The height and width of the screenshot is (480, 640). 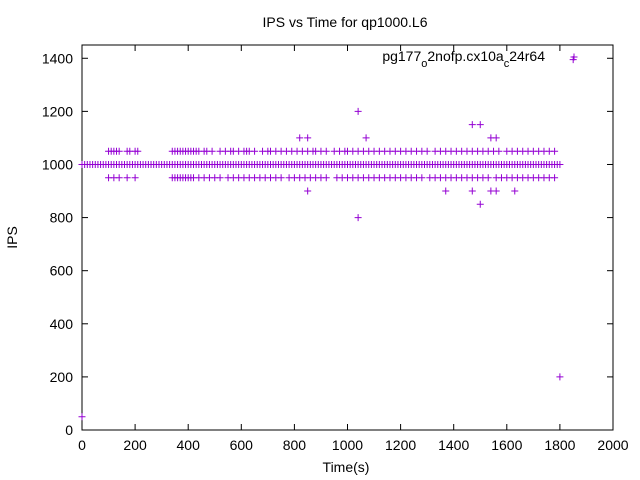 What do you see at coordinates (453, 445) in the screenshot?
I see `x-tick-label: 1400` at bounding box center [453, 445].